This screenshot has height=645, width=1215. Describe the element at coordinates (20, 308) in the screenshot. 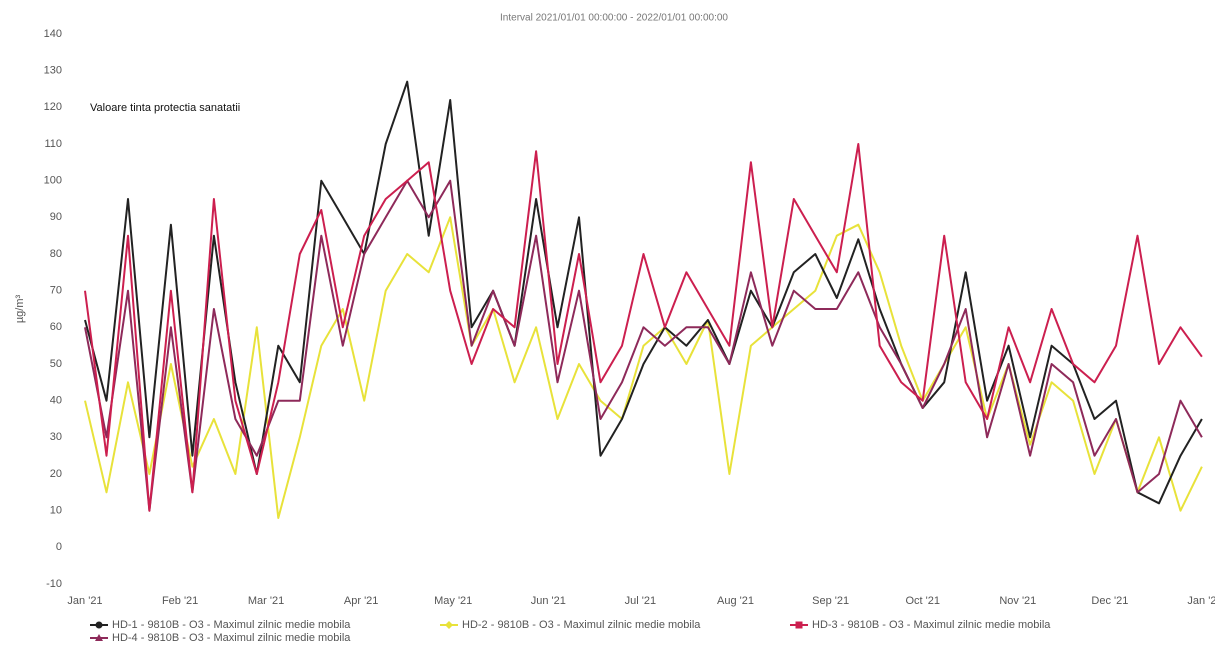

I see `y-axis-label: µg/m³` at that location.